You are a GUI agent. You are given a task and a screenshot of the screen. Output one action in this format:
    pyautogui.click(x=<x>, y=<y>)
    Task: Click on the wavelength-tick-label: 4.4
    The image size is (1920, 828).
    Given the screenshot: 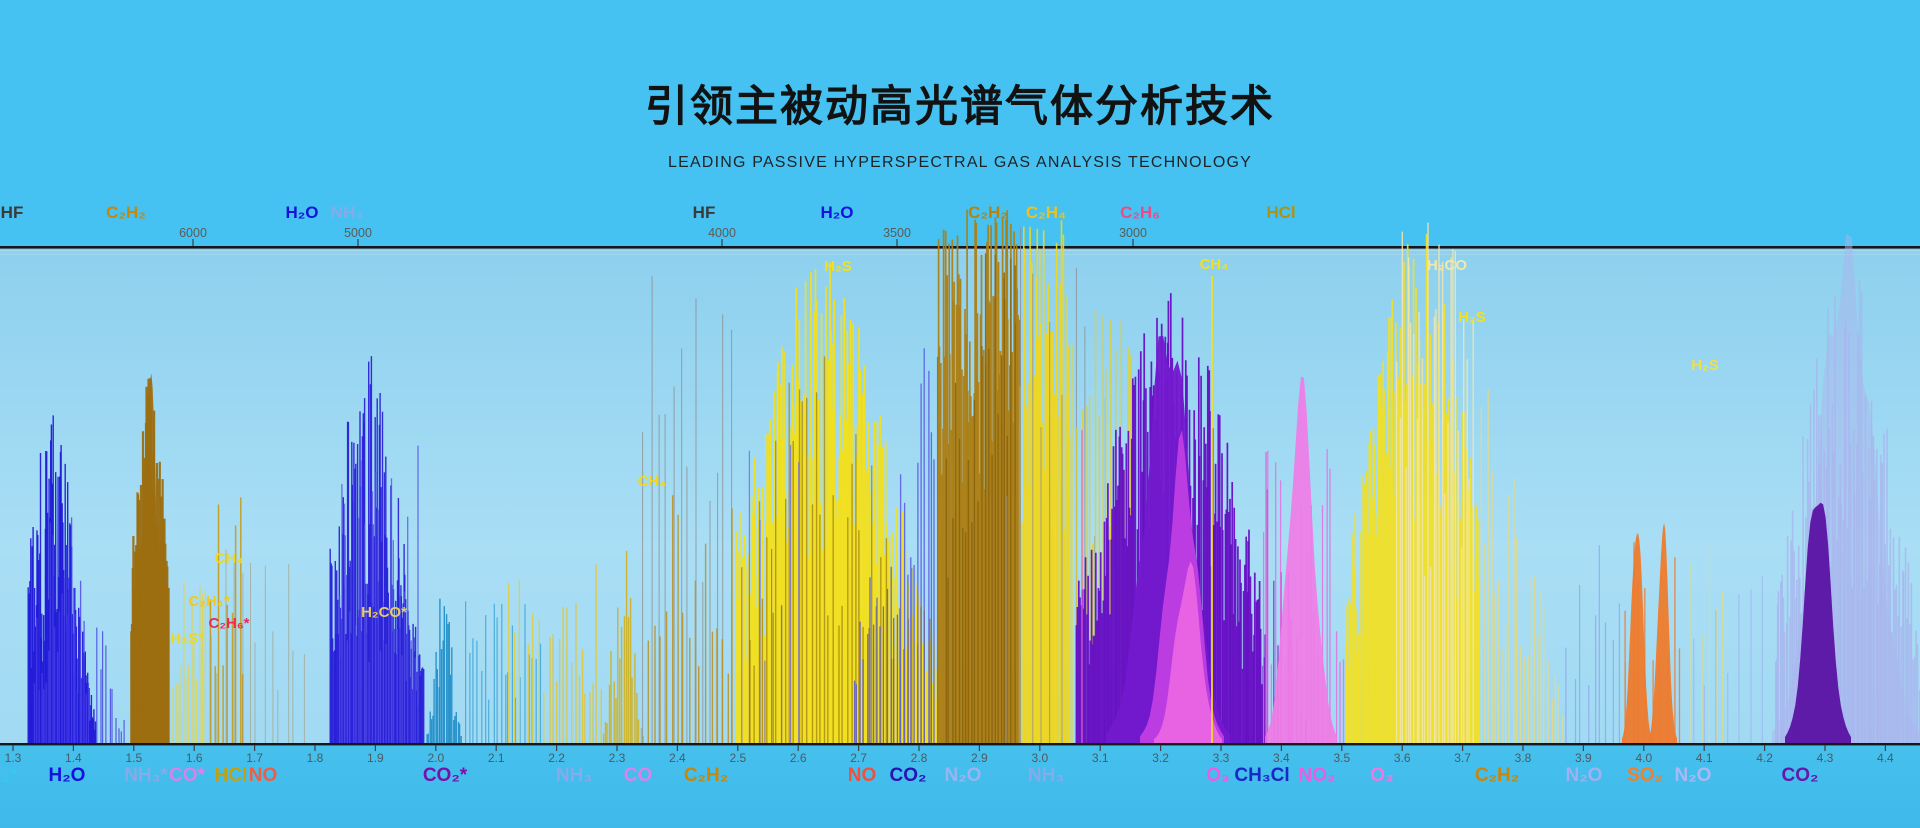 What is the action you would take?
    pyautogui.click(x=1885, y=758)
    